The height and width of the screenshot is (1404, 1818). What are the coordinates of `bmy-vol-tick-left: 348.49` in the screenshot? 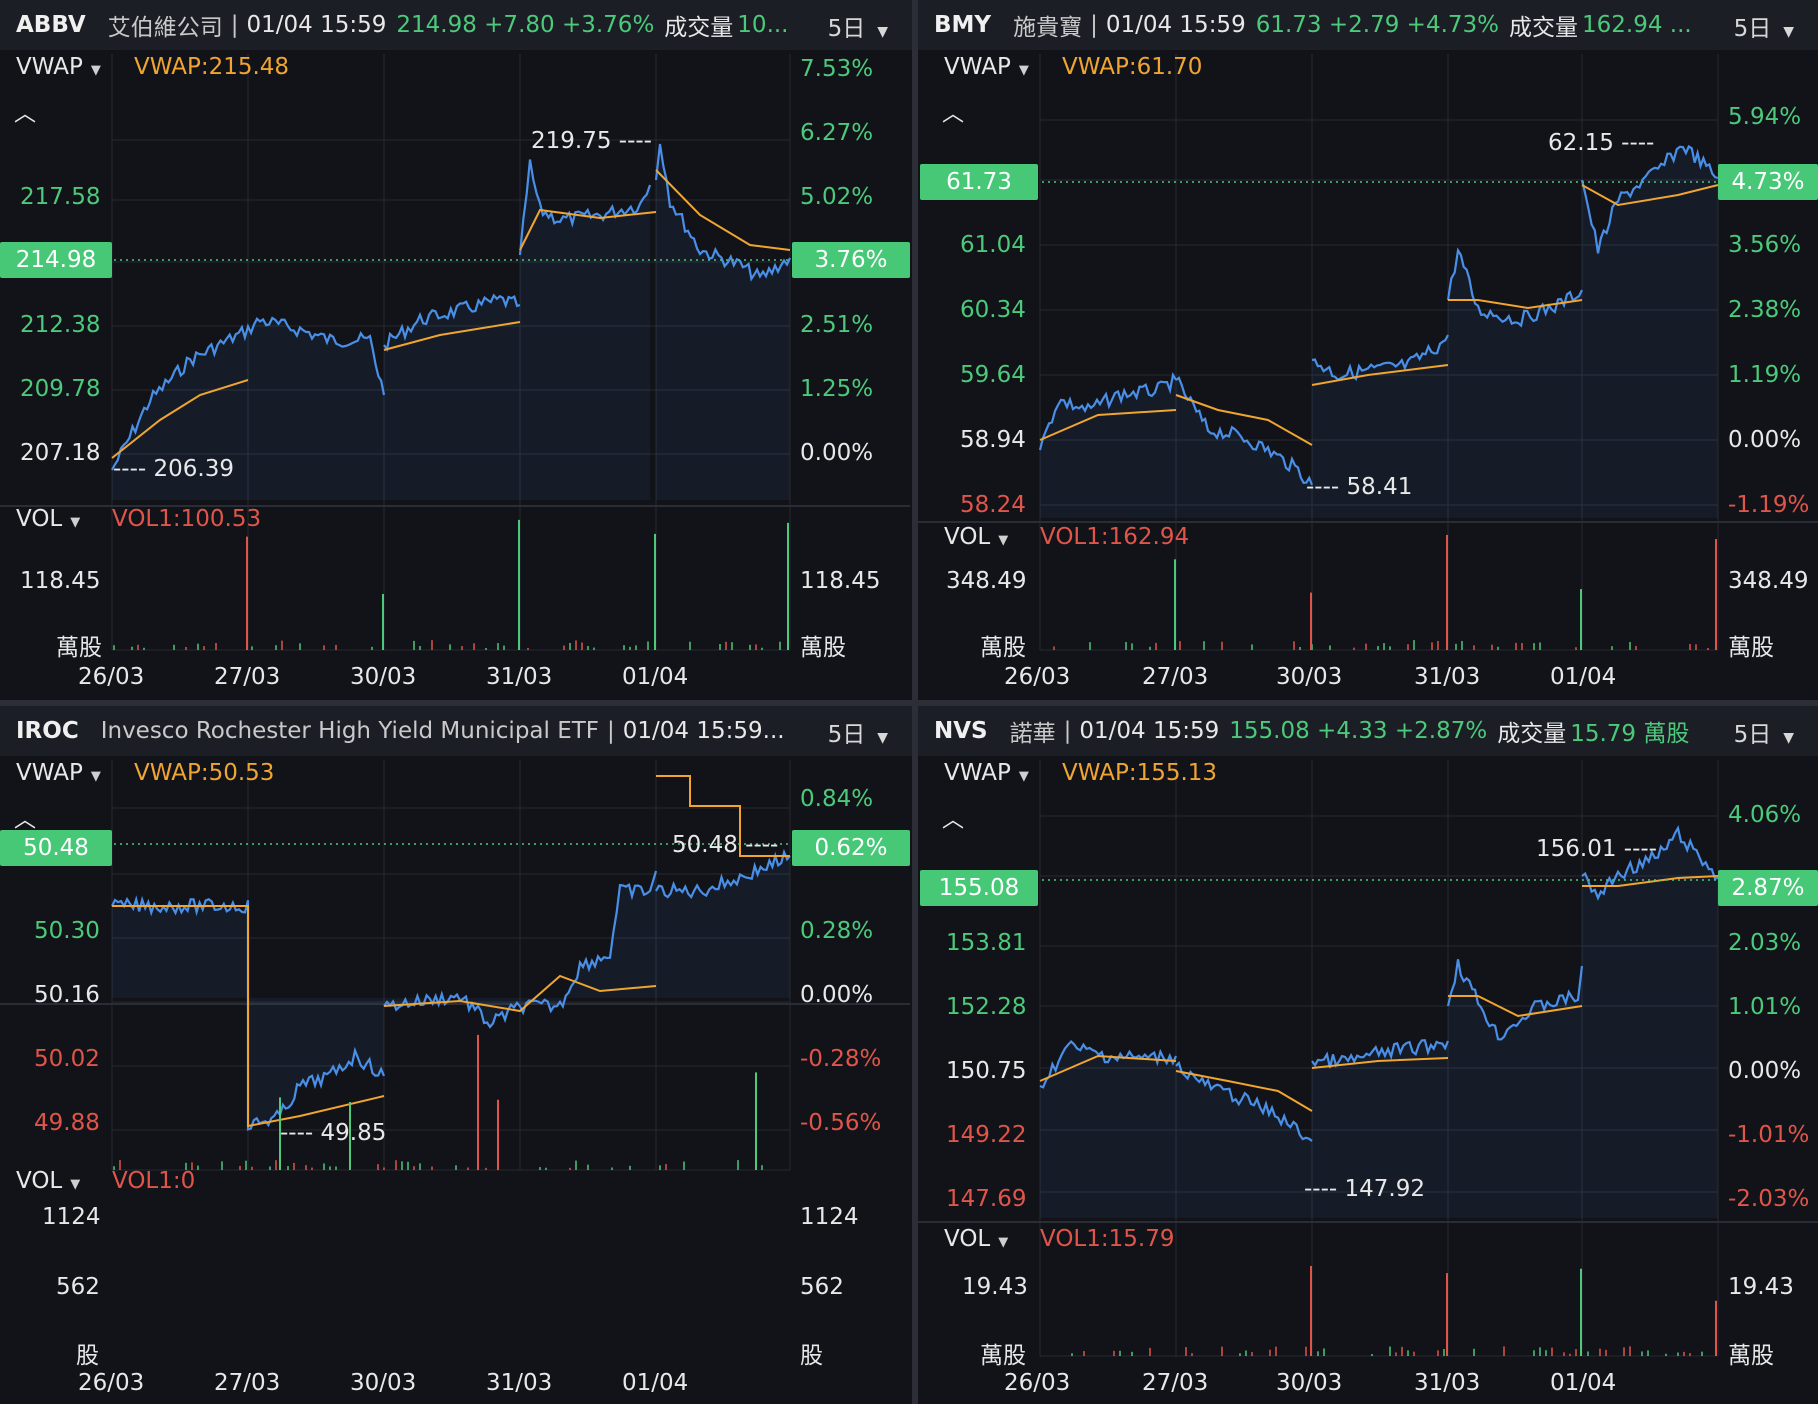 It's located at (986, 581).